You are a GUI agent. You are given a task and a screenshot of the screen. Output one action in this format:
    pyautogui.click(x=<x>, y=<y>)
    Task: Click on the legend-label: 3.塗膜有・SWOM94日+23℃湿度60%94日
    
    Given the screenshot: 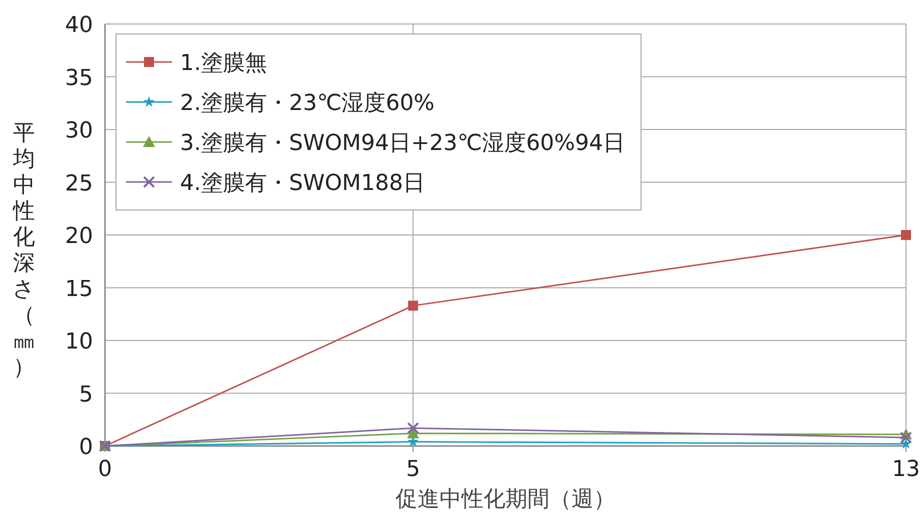 What is the action you would take?
    pyautogui.click(x=403, y=143)
    